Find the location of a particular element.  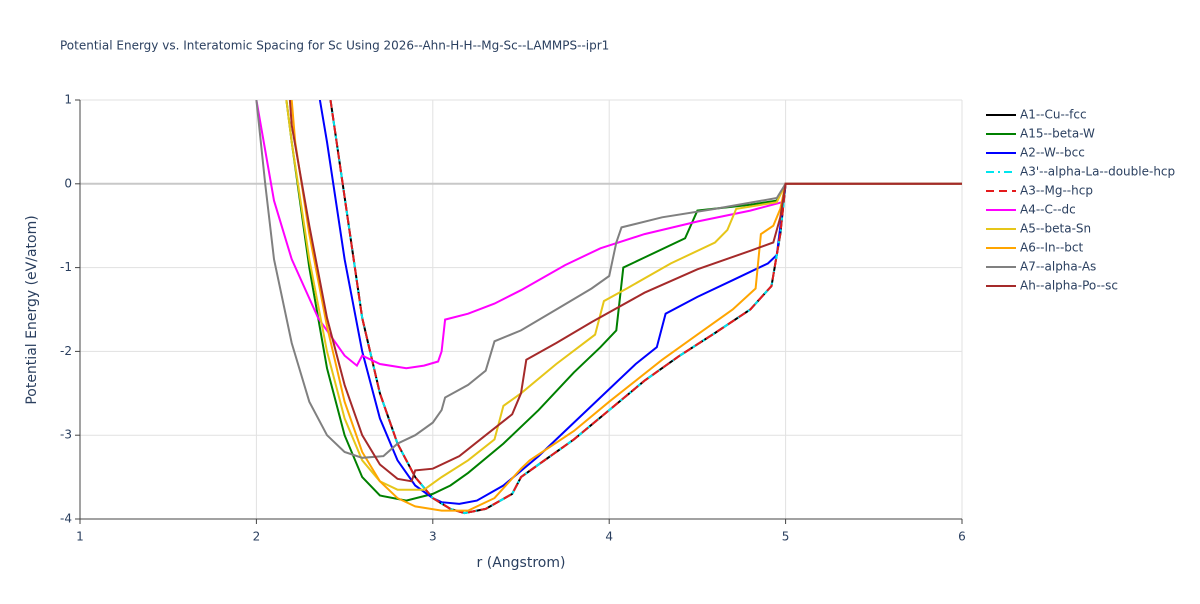

y-tick-label: 1 is located at coordinates (68, 100).